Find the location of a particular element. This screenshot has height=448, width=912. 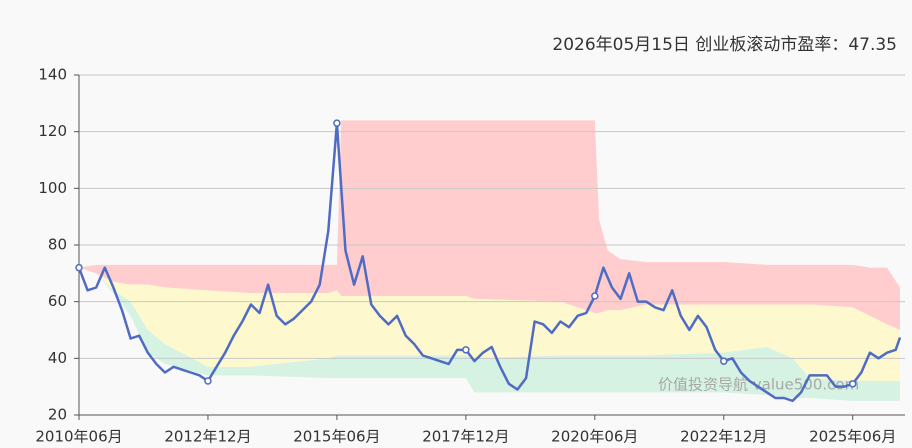

x-tick-label: 2015年06月 is located at coordinates (336, 437).